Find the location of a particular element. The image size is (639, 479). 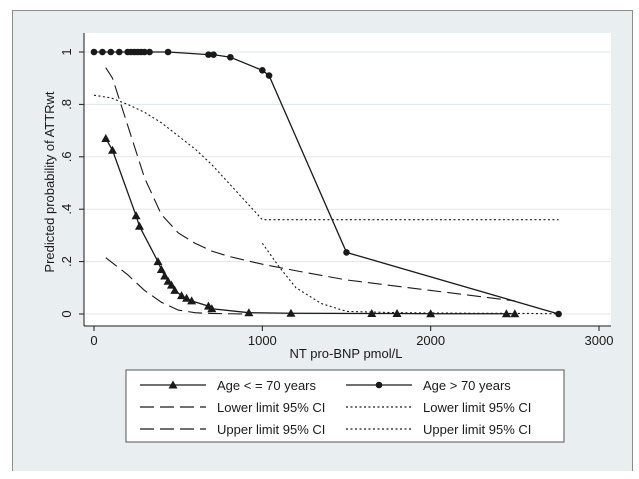

y-tick-label: .4 is located at coordinates (66, 209).